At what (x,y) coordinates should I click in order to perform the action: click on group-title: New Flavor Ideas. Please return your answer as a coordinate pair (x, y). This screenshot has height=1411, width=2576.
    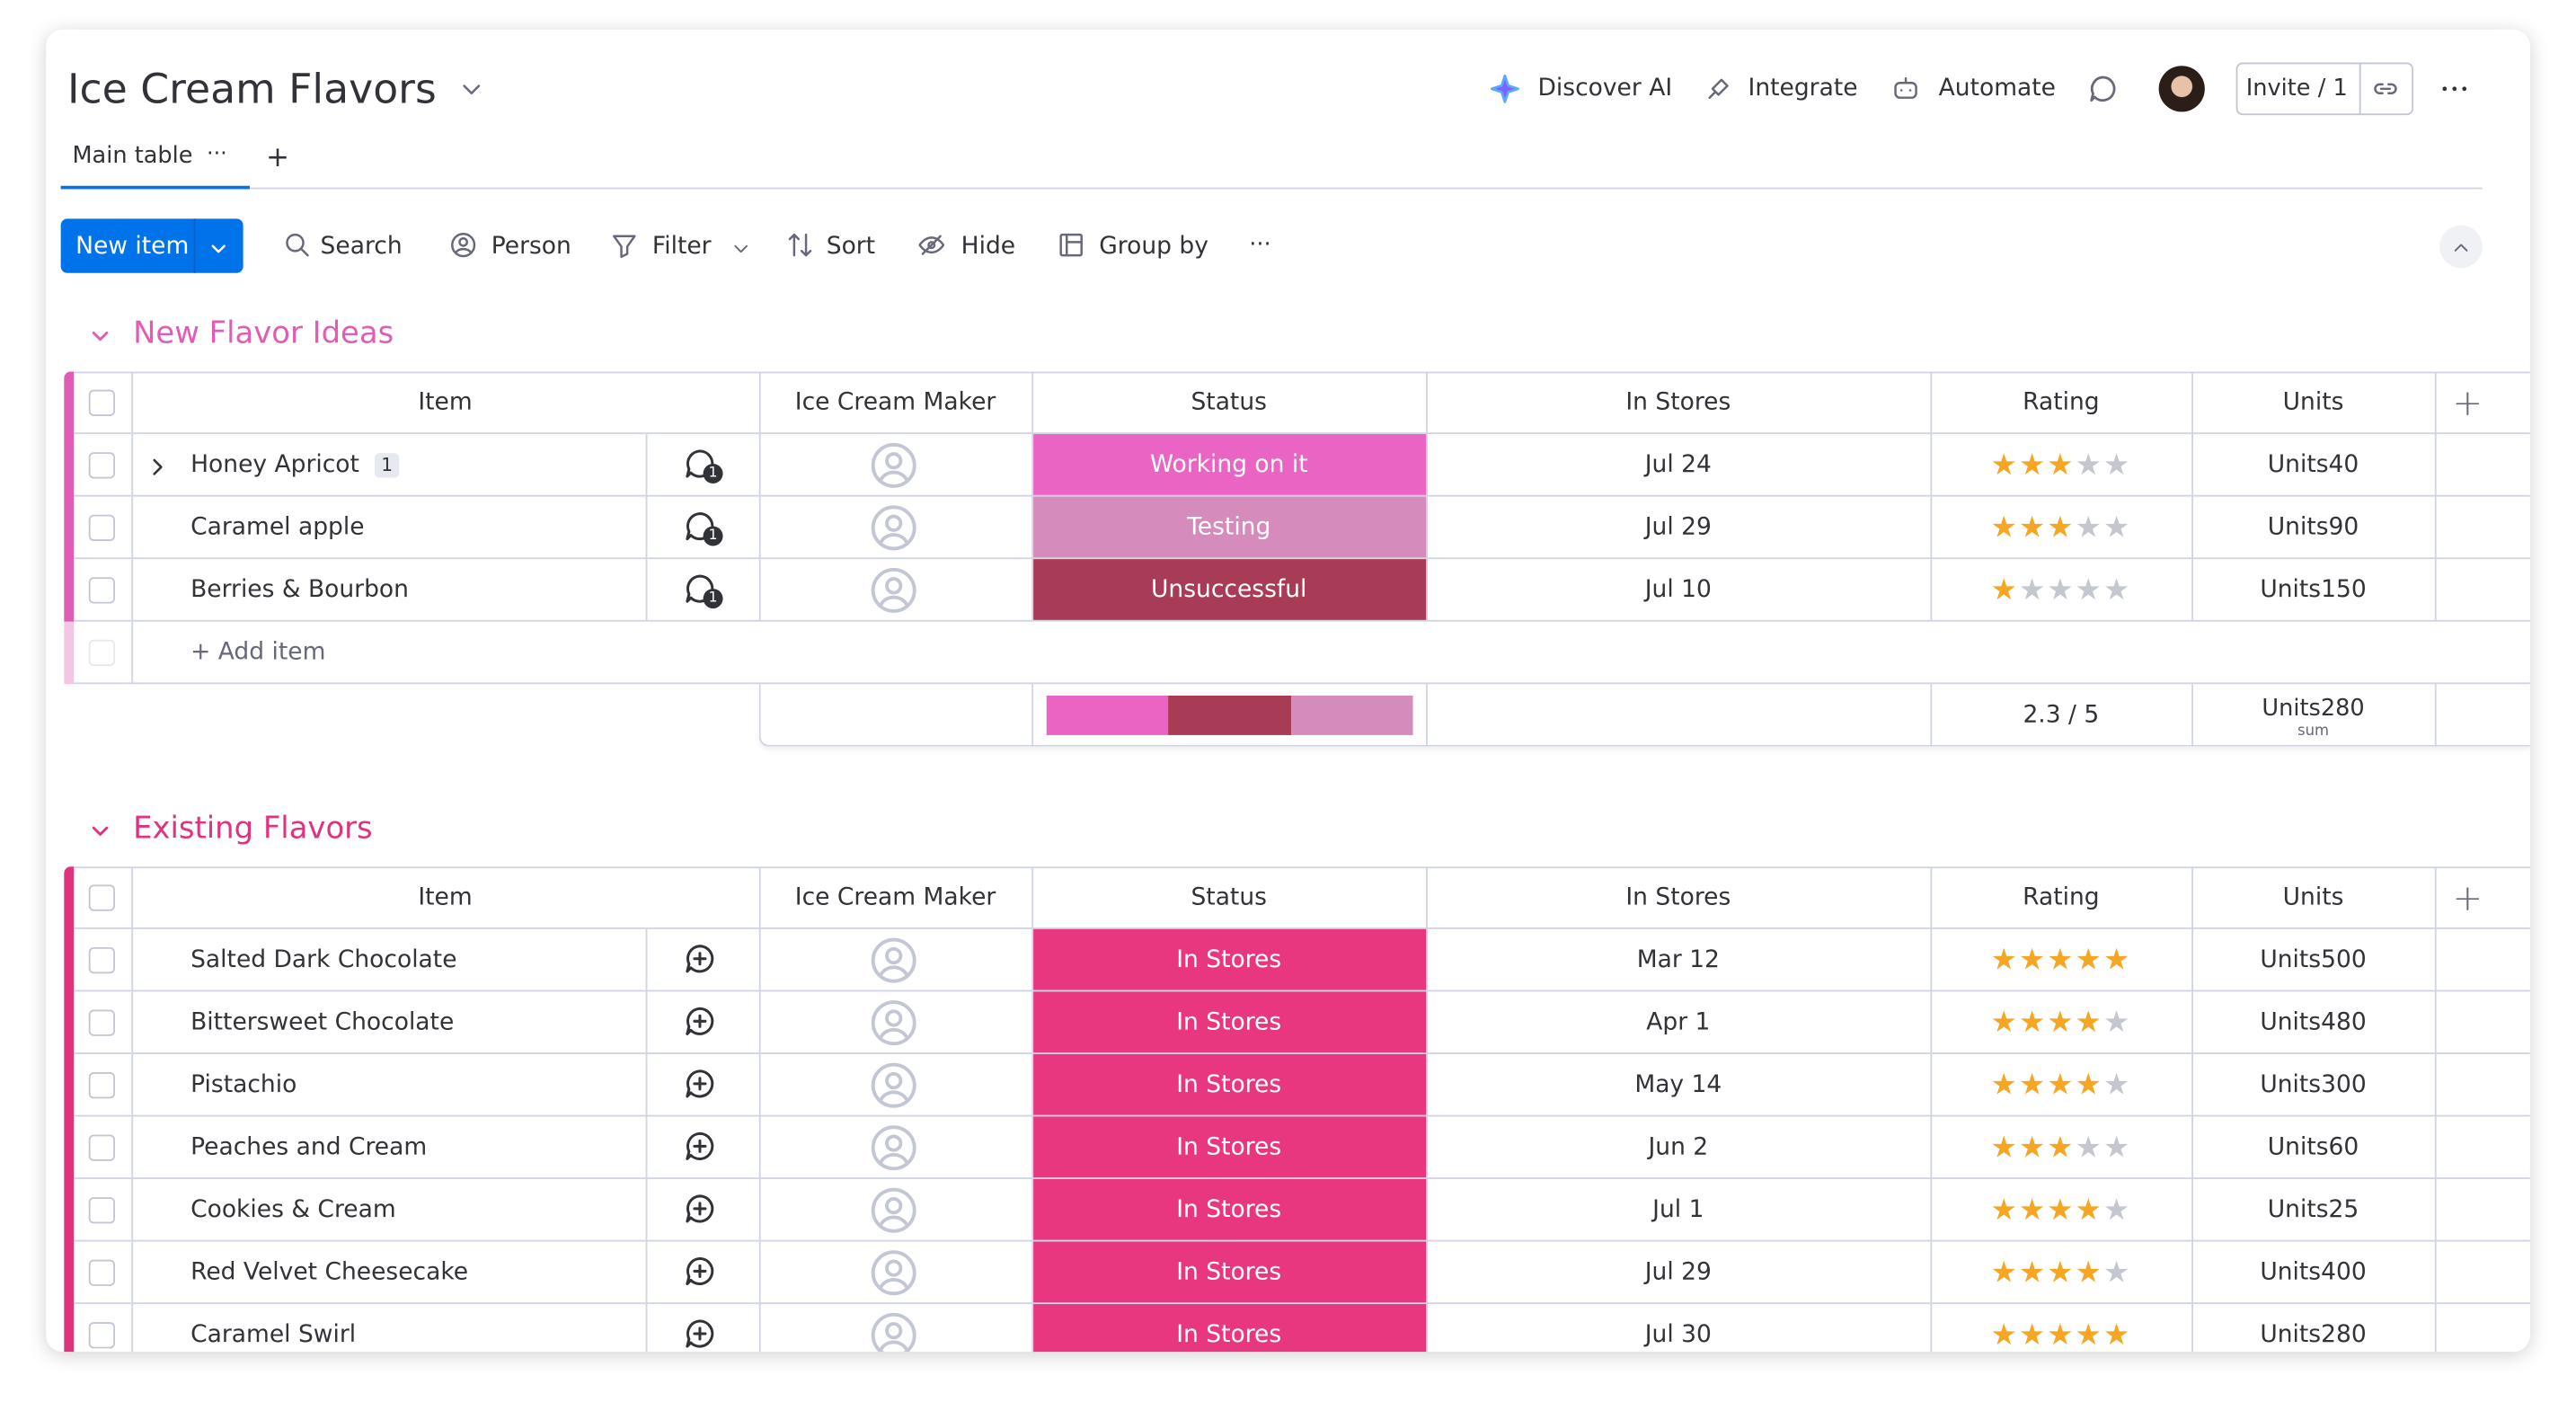
    Looking at the image, I should click on (263, 333).